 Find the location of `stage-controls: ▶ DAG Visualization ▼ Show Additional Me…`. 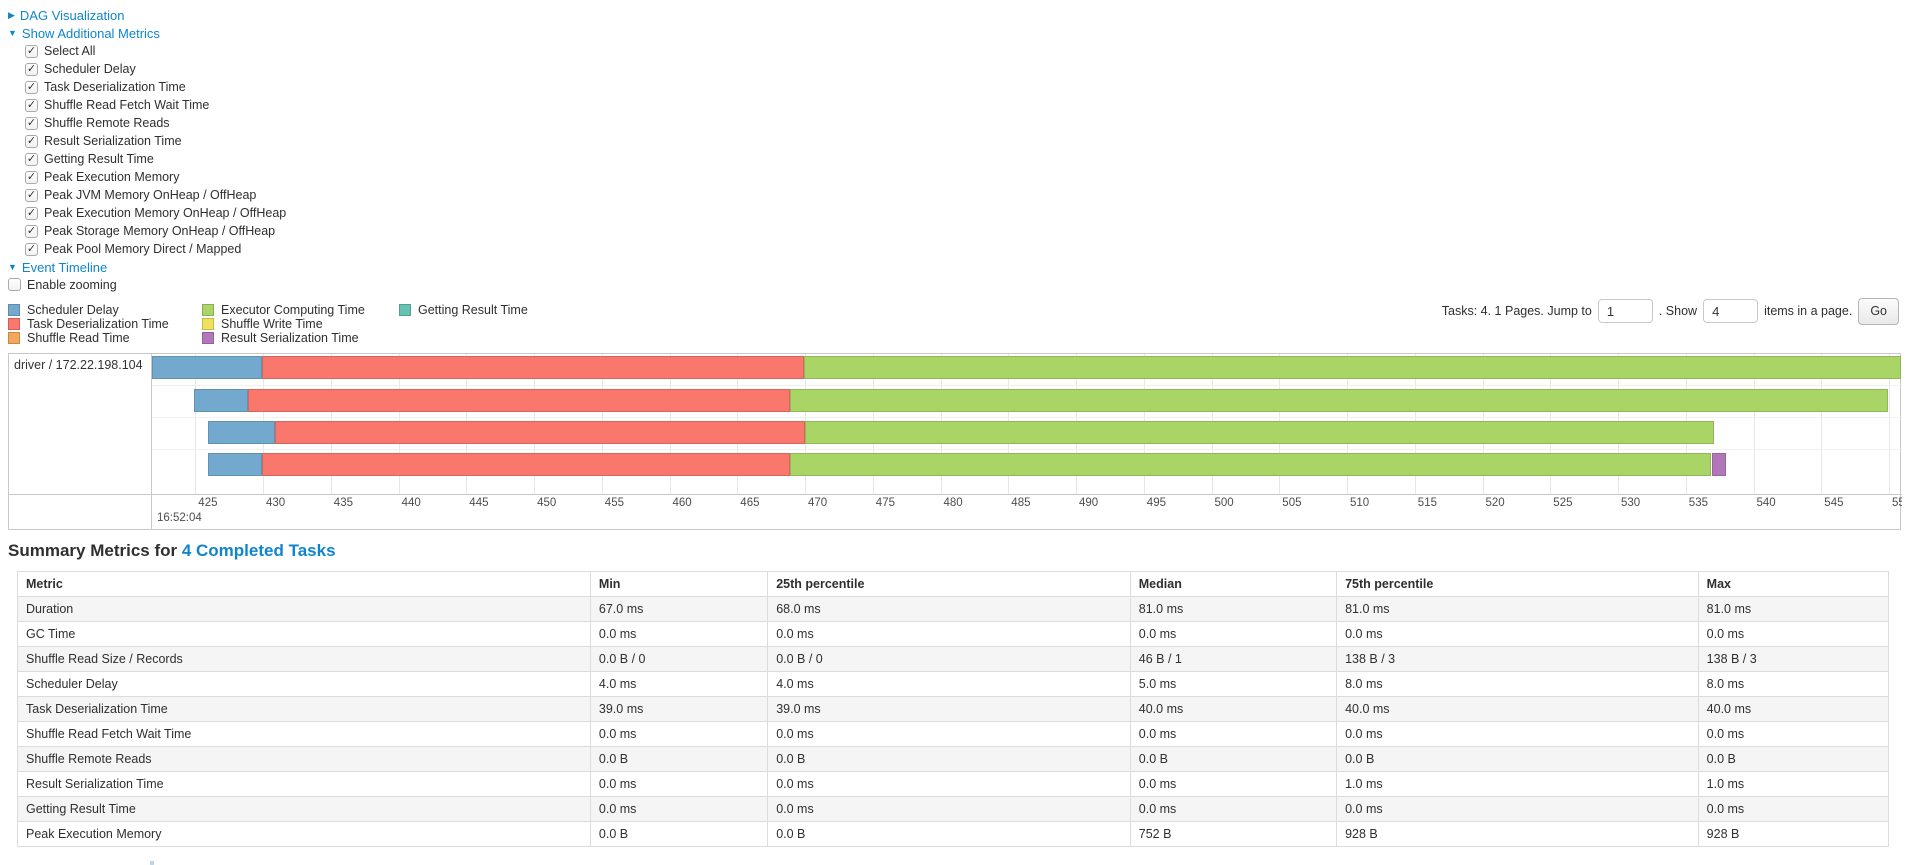

stage-controls: ▶ DAG Visualization ▼ Show Additional Me… is located at coordinates (147, 149).